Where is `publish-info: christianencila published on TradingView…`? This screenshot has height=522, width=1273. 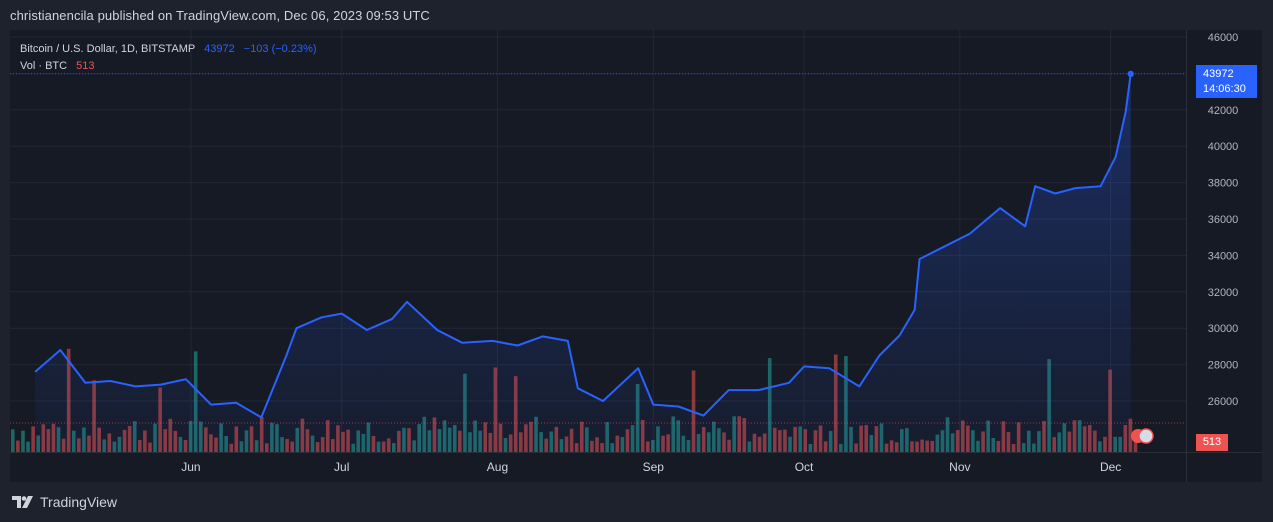 publish-info: christianencila published on TradingView… is located at coordinates (220, 15).